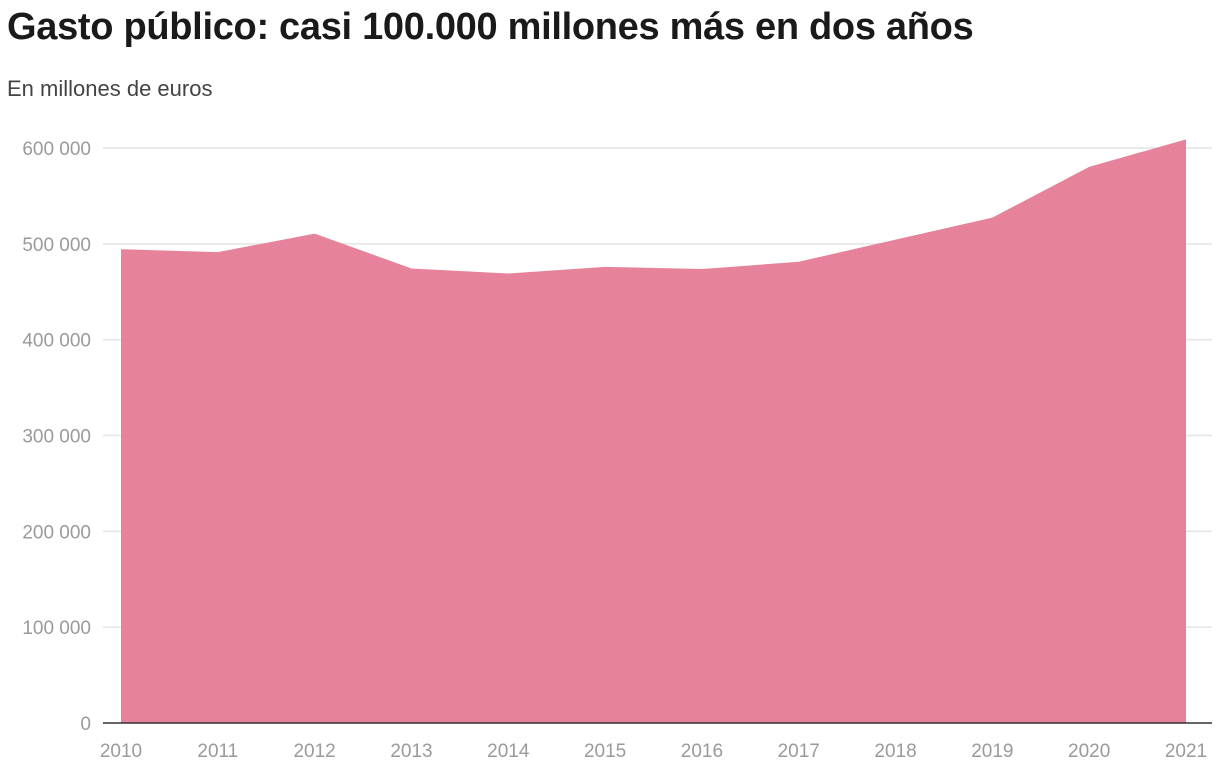 The image size is (1227, 770). What do you see at coordinates (110, 88) in the screenshot?
I see `chart-subtitle: En millones de euros` at bounding box center [110, 88].